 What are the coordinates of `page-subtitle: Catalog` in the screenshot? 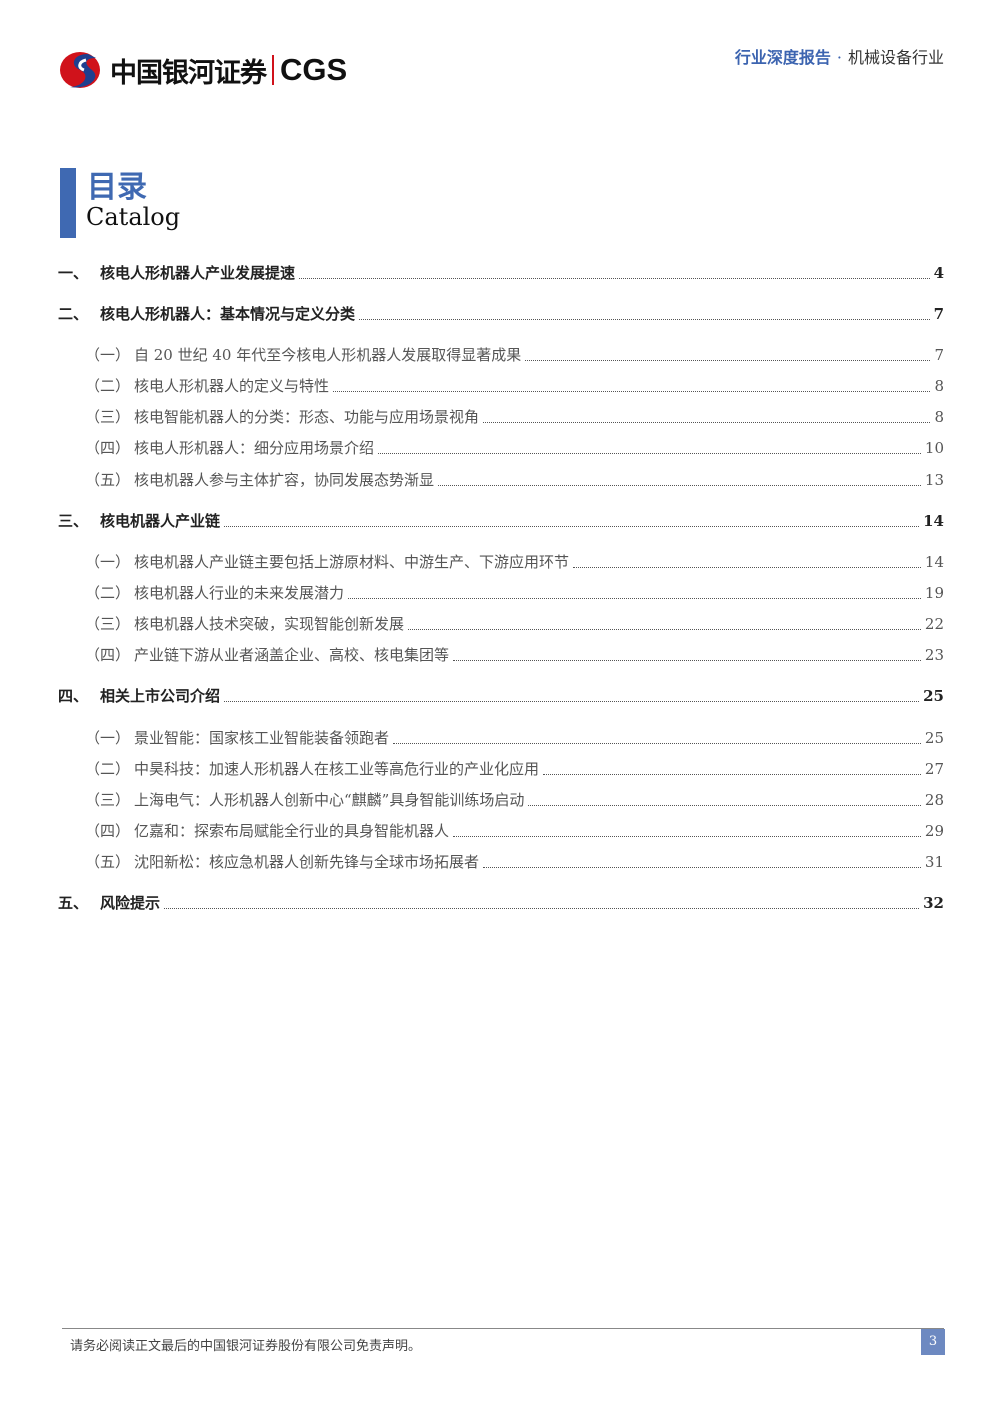 It's located at (133, 217).